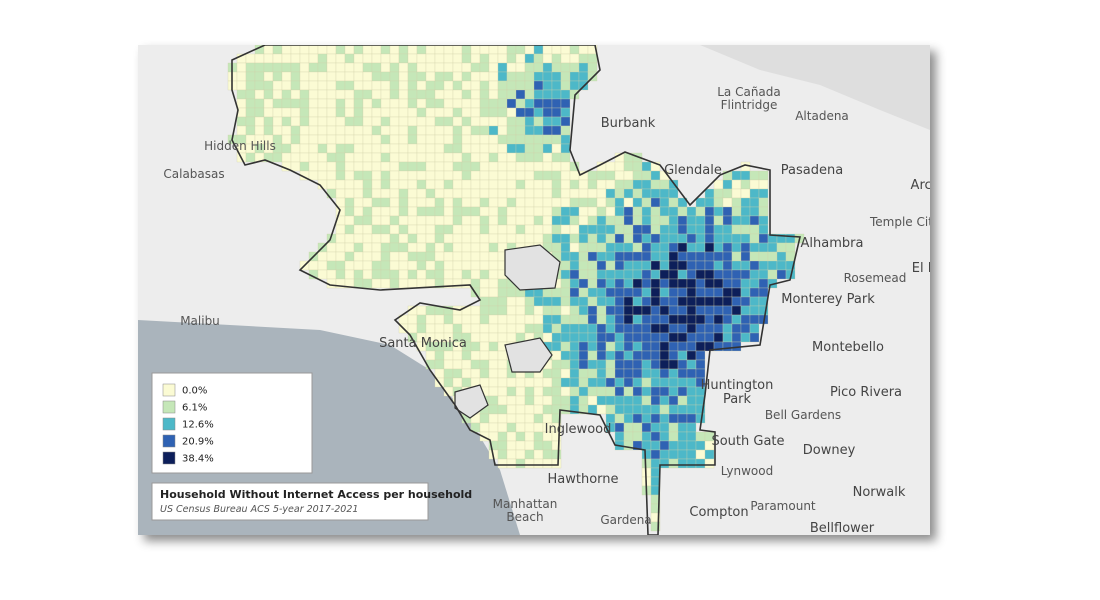  Describe the element at coordinates (803, 415) in the screenshot. I see `place-label: Bell Gardens` at that location.